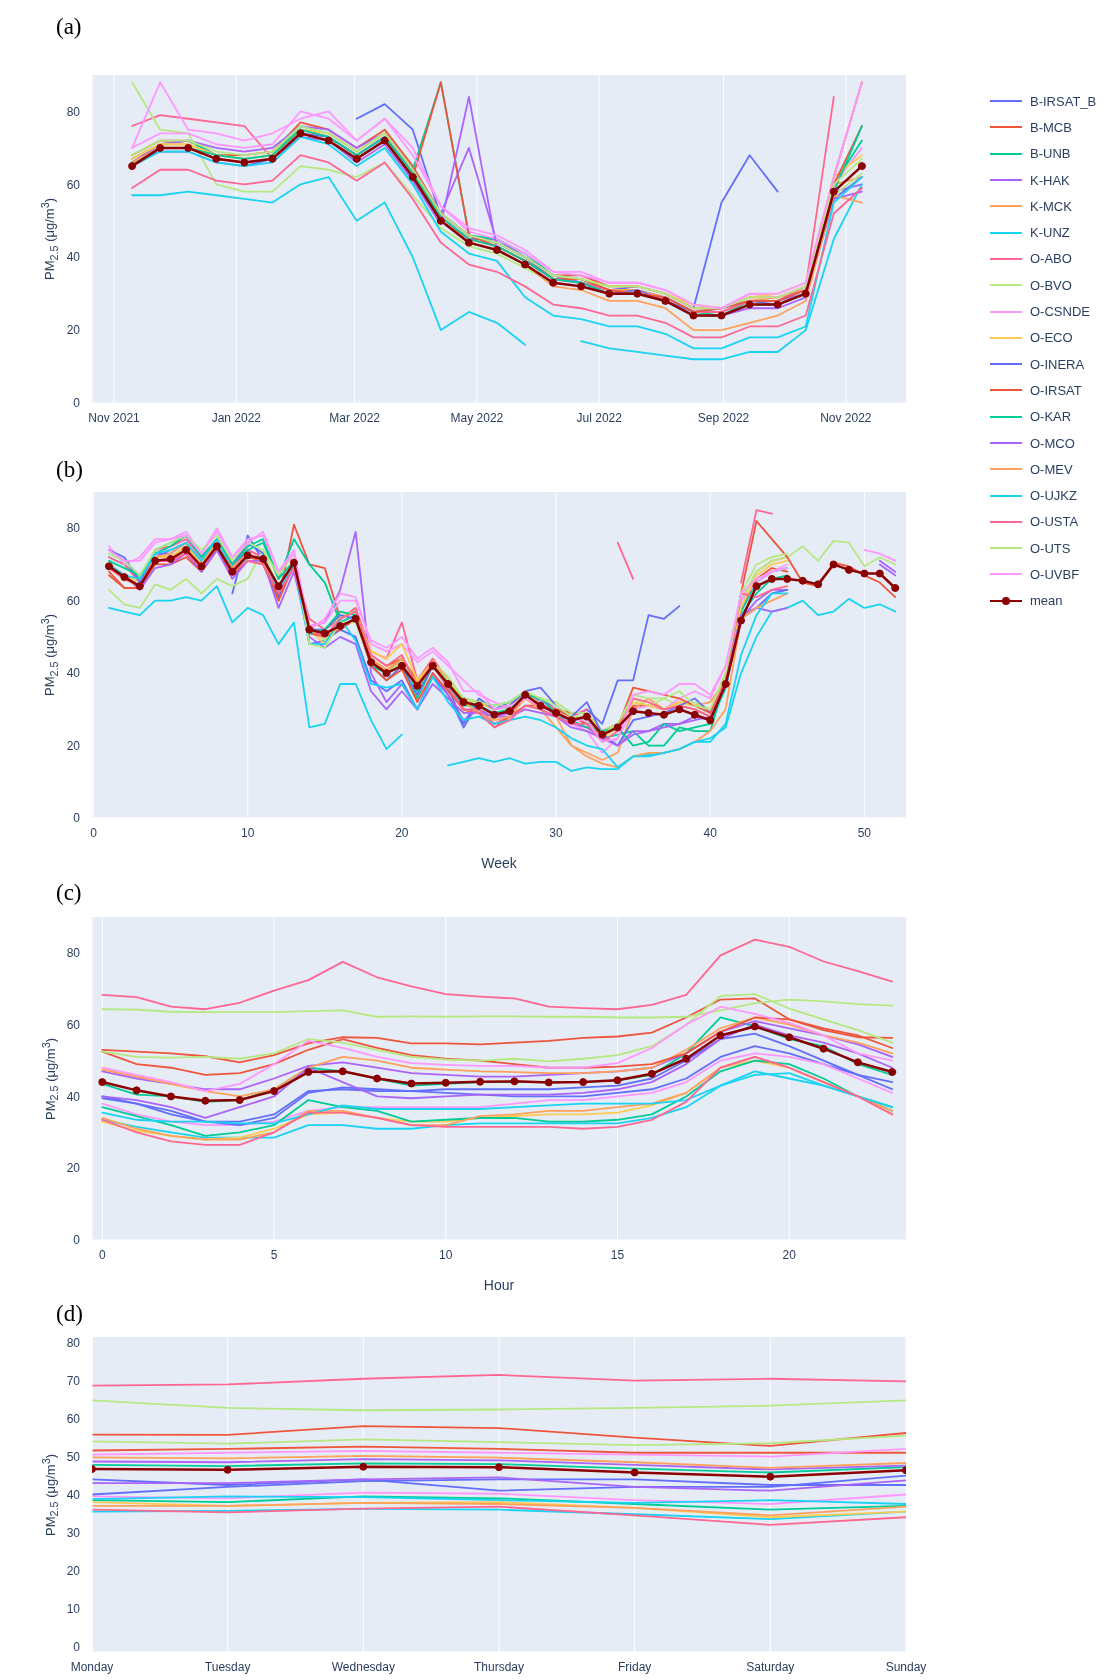  Describe the element at coordinates (1054, 522) in the screenshot. I see `legend-label: O-USTA` at that location.